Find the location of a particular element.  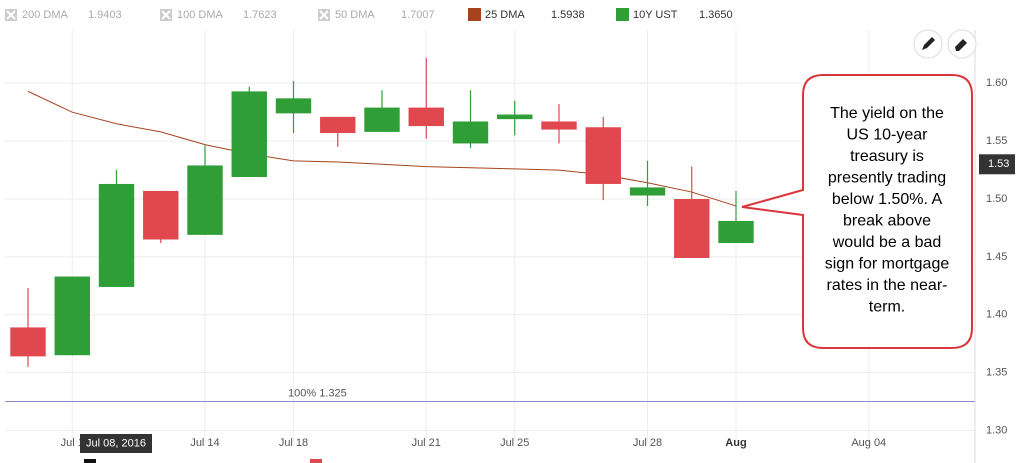

callout-text: rates in the near- is located at coordinates (887, 285).